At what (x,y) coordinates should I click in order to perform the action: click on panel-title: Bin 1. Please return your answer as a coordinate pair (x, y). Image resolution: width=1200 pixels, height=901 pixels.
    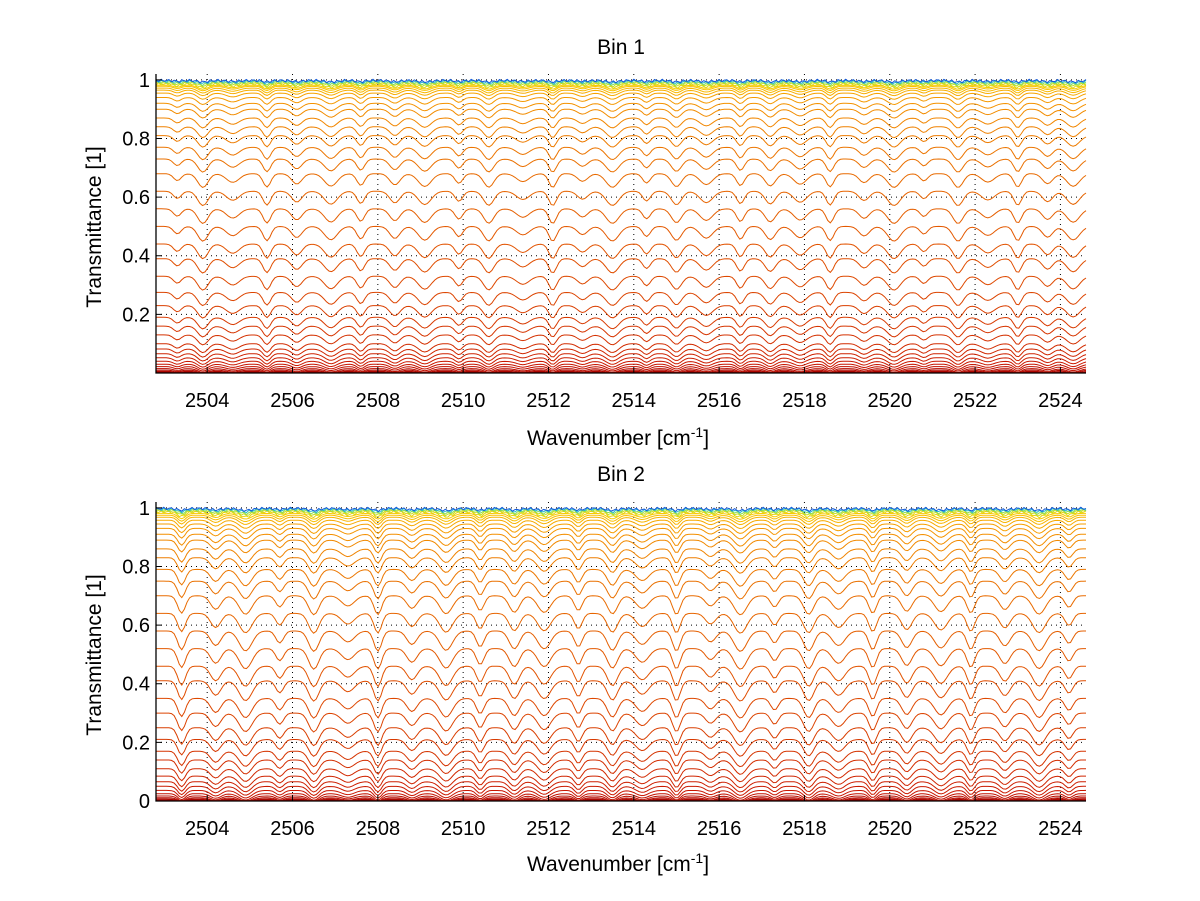
    Looking at the image, I should click on (621, 47).